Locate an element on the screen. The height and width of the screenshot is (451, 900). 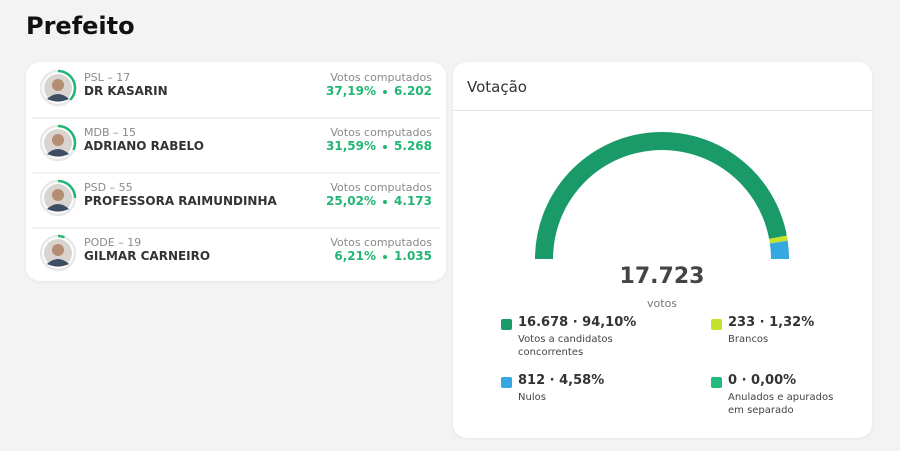
candidate-name: GILMAR CARNEIRO is located at coordinates (147, 256).